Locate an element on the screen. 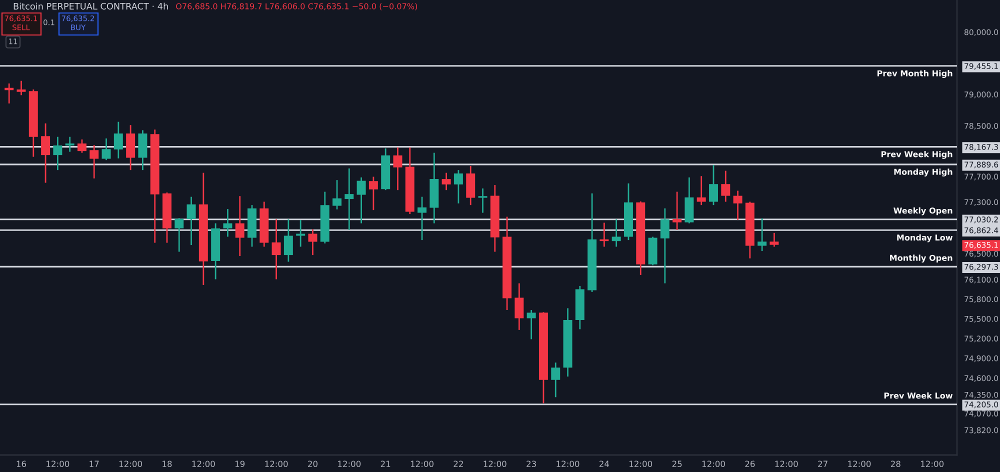  ref-line-label: Weekly Open is located at coordinates (923, 211).